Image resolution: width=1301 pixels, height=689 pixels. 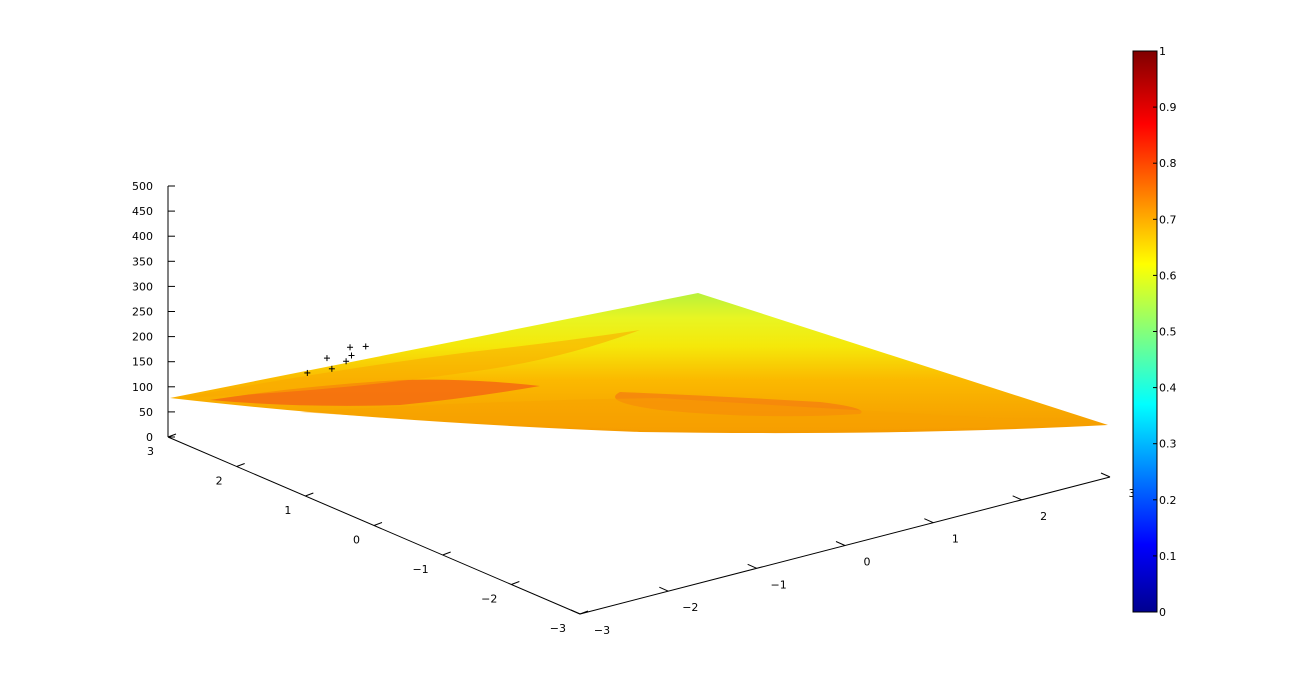 What do you see at coordinates (142, 236) in the screenshot?
I see `z-tick-label: 400` at bounding box center [142, 236].